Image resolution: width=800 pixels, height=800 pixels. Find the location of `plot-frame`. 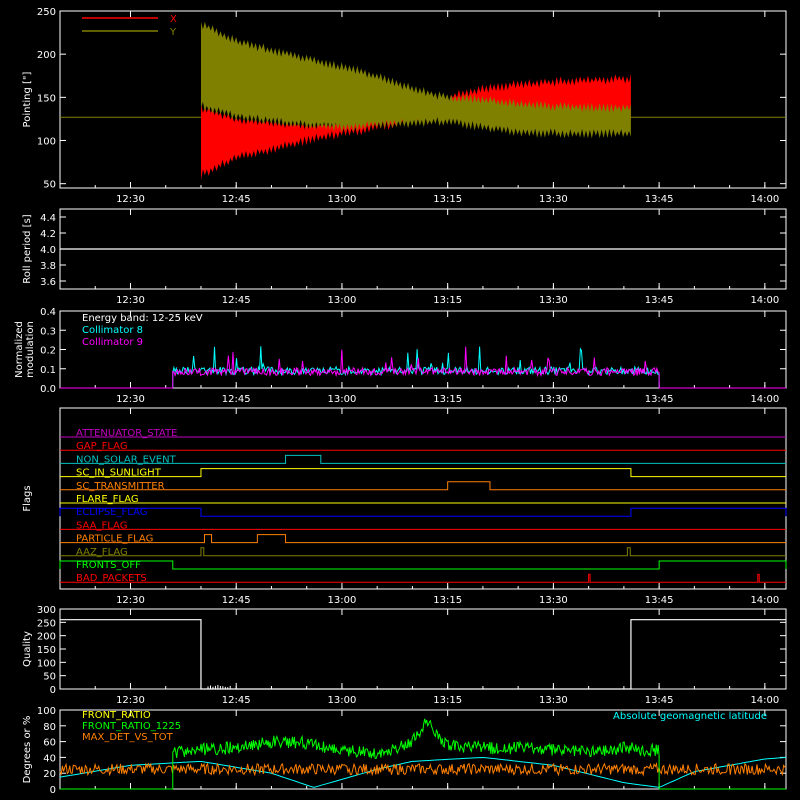

plot-frame is located at coordinates (423, 749).